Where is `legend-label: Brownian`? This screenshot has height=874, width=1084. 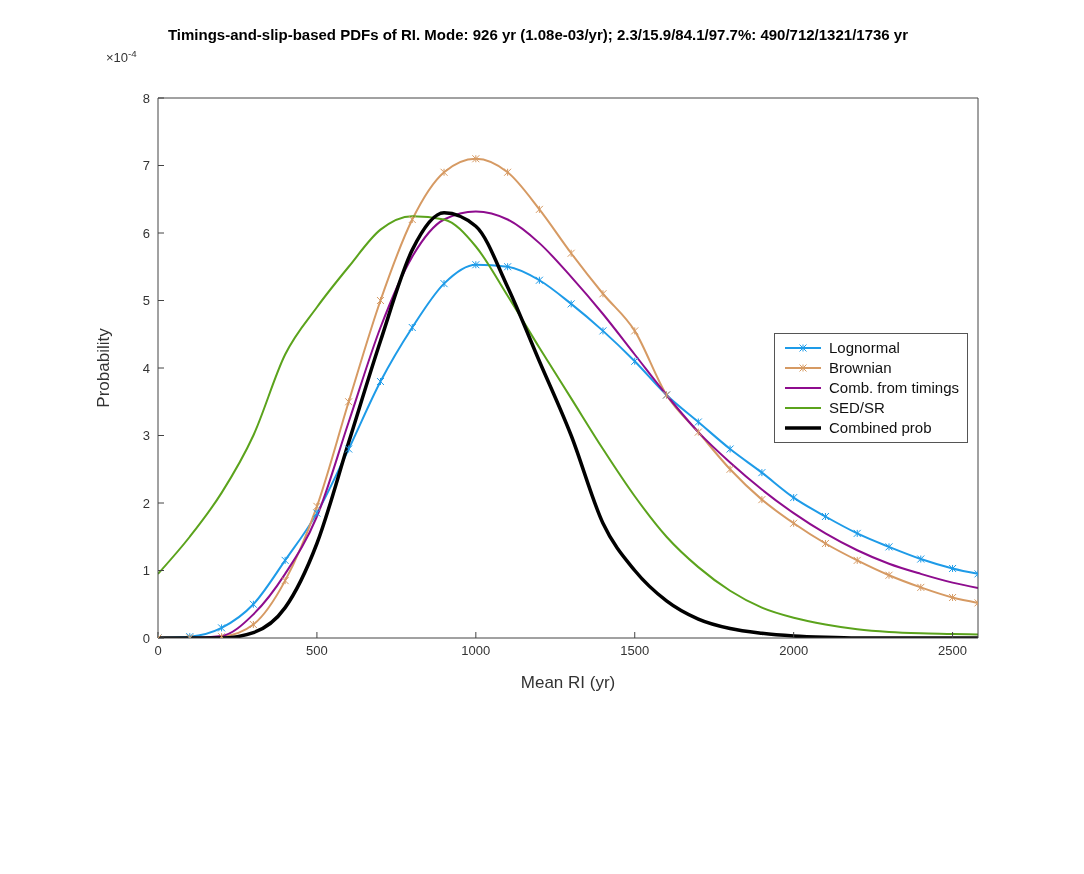
legend-label: Brownian is located at coordinates (860, 368).